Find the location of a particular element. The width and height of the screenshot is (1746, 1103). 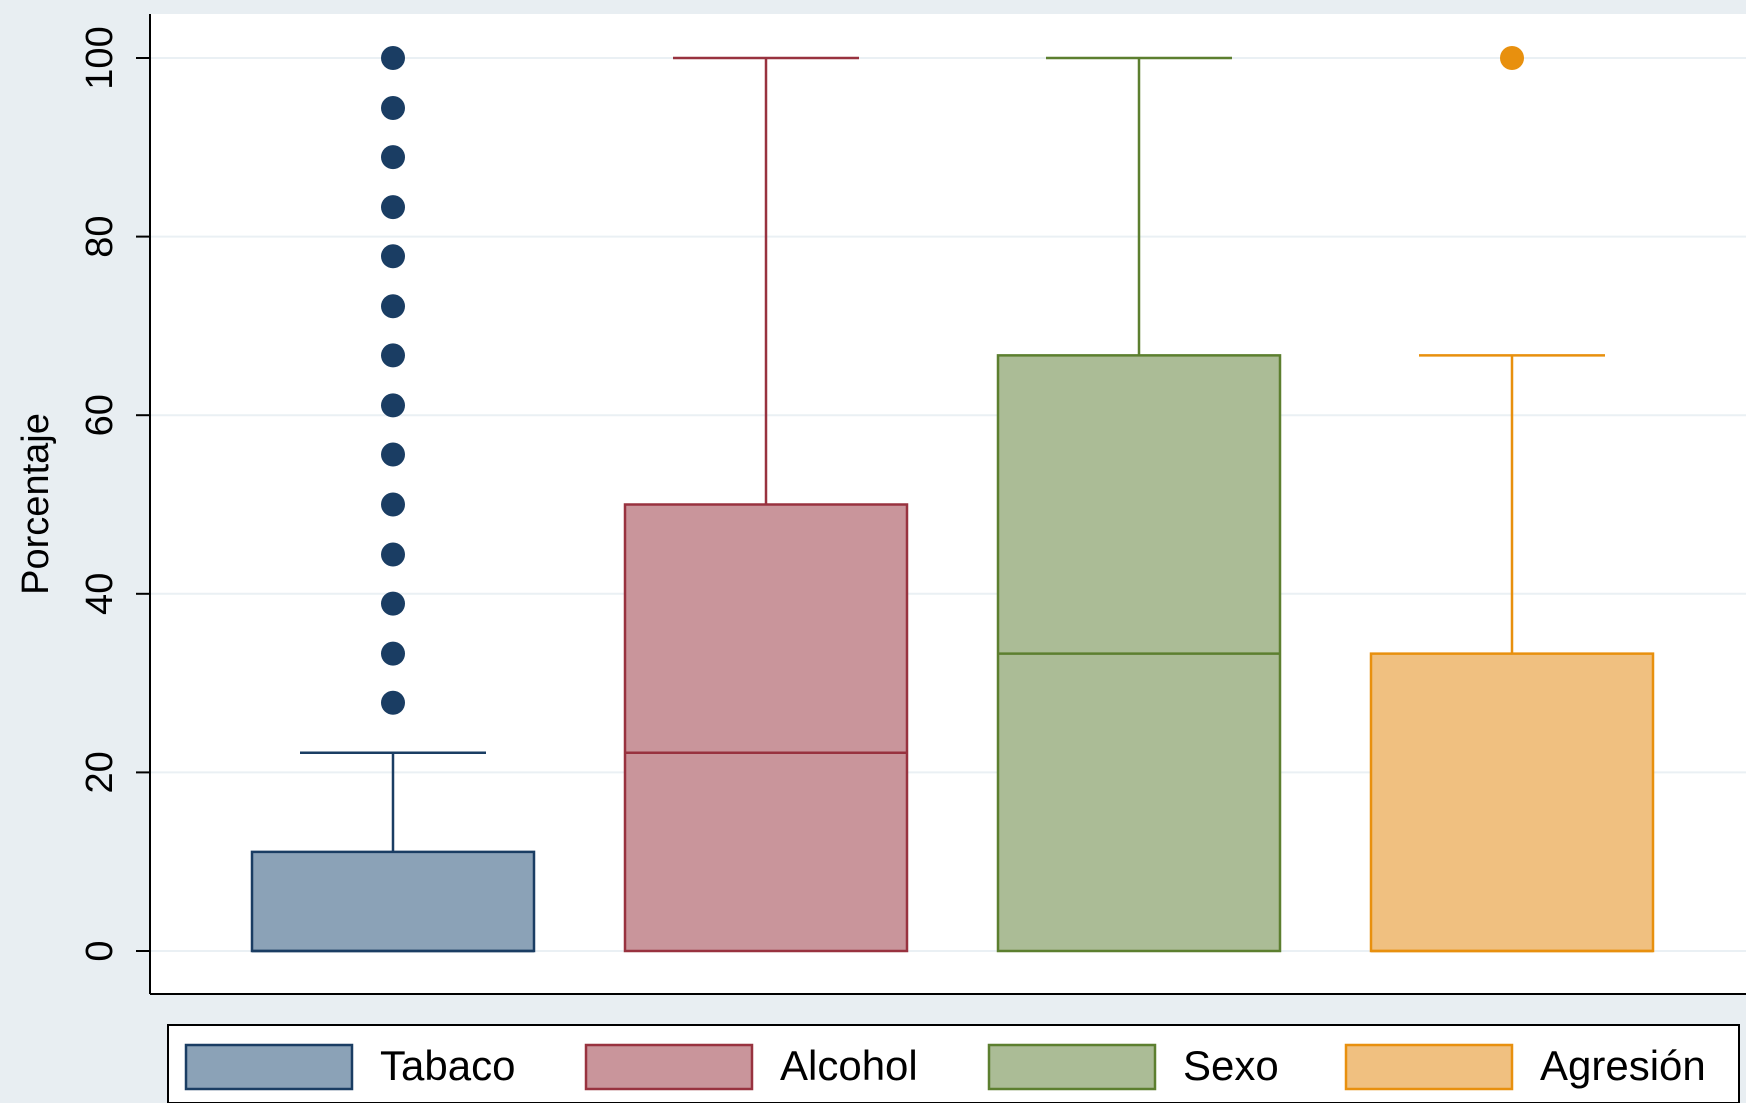

legend-label-3: Agresión is located at coordinates (1623, 1065).